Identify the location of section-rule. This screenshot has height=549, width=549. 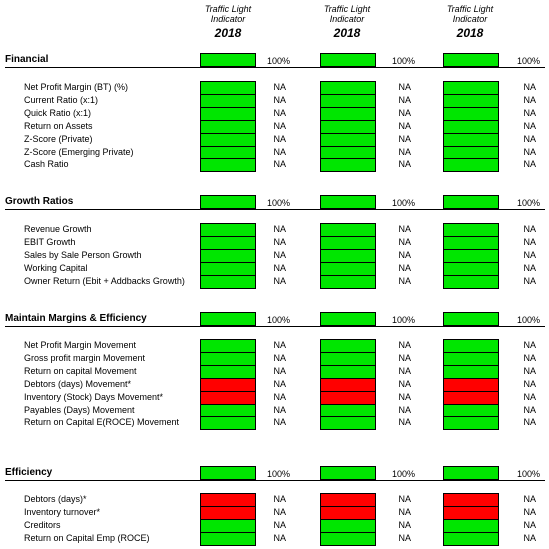
(275, 326).